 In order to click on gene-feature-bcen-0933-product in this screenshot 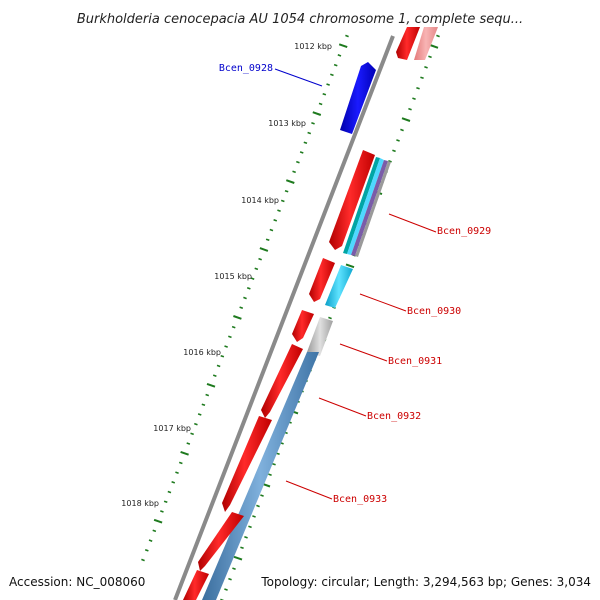, I will do `click(260, 476)`.